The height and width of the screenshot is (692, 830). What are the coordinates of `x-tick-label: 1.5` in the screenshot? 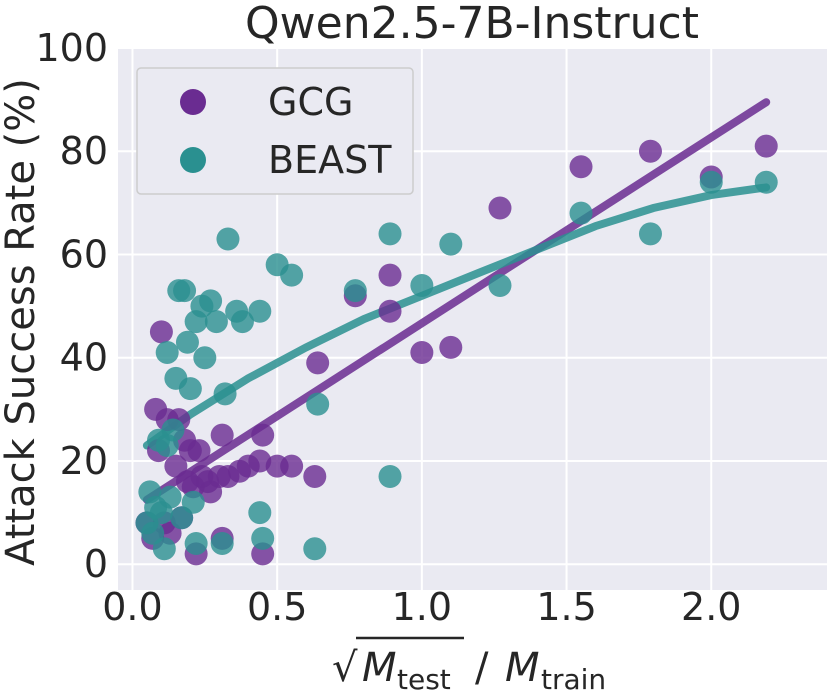 It's located at (566, 607).